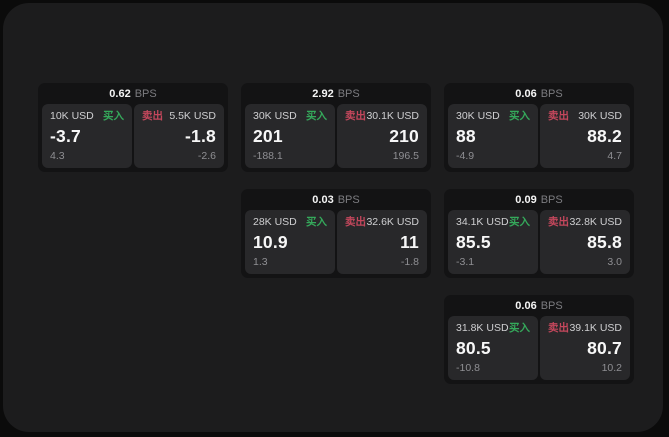 Image resolution: width=669 pixels, height=437 pixels. Describe the element at coordinates (382, 136) in the screenshot. I see `sell-panel: 卖出 30.1K USD 210 196.5` at that location.